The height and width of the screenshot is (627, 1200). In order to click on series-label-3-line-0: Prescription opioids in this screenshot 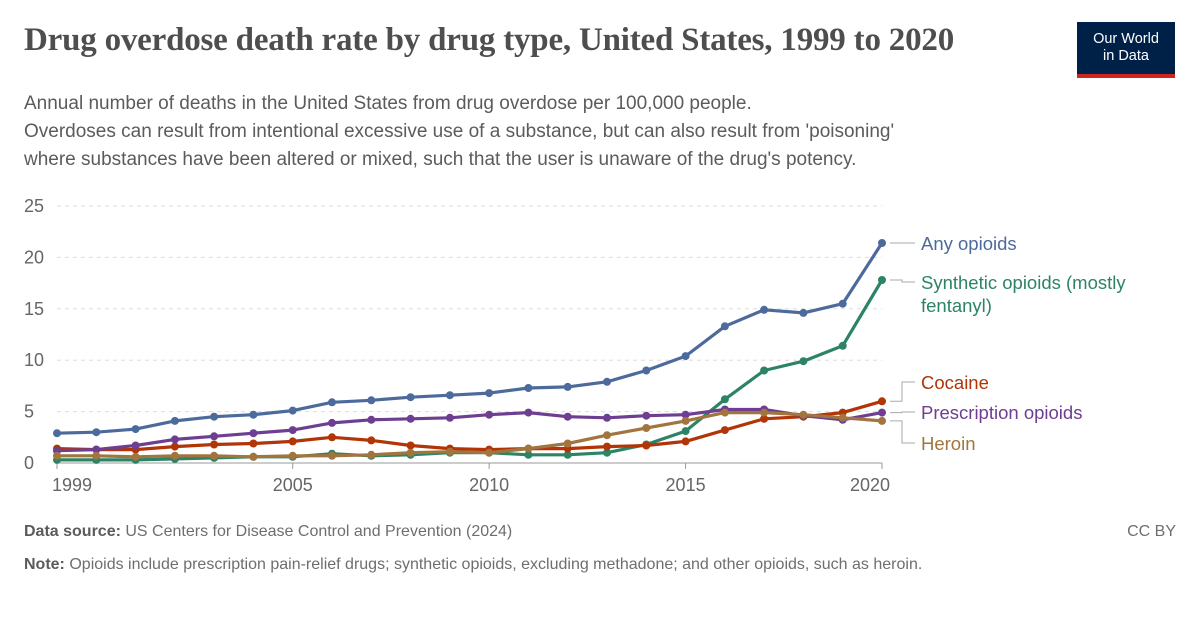, I will do `click(1001, 412)`.